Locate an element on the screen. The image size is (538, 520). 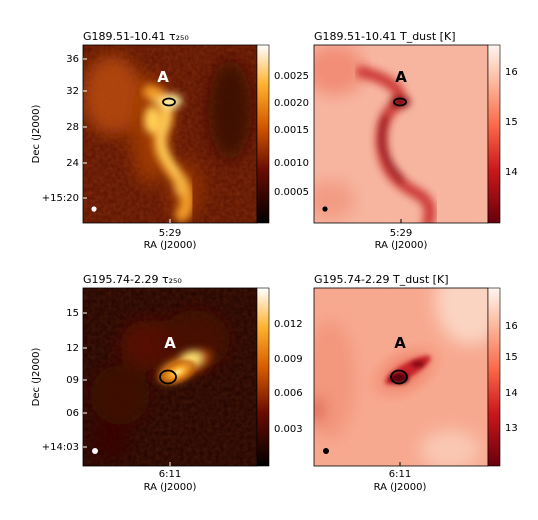
colorbar-tick-label: 0.0020 is located at coordinates (291, 103).